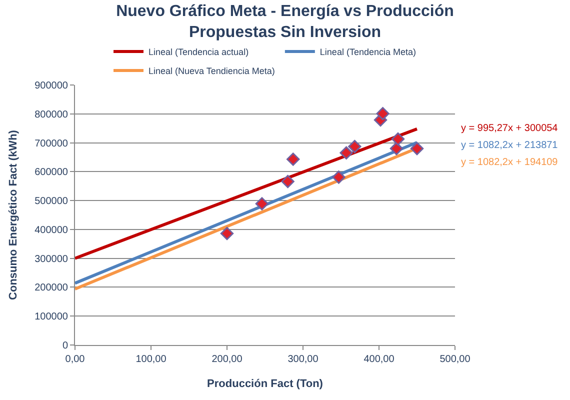 The width and height of the screenshot is (570, 400). I want to click on legend-label: Lineal (Tendencia actual), so click(198, 52).